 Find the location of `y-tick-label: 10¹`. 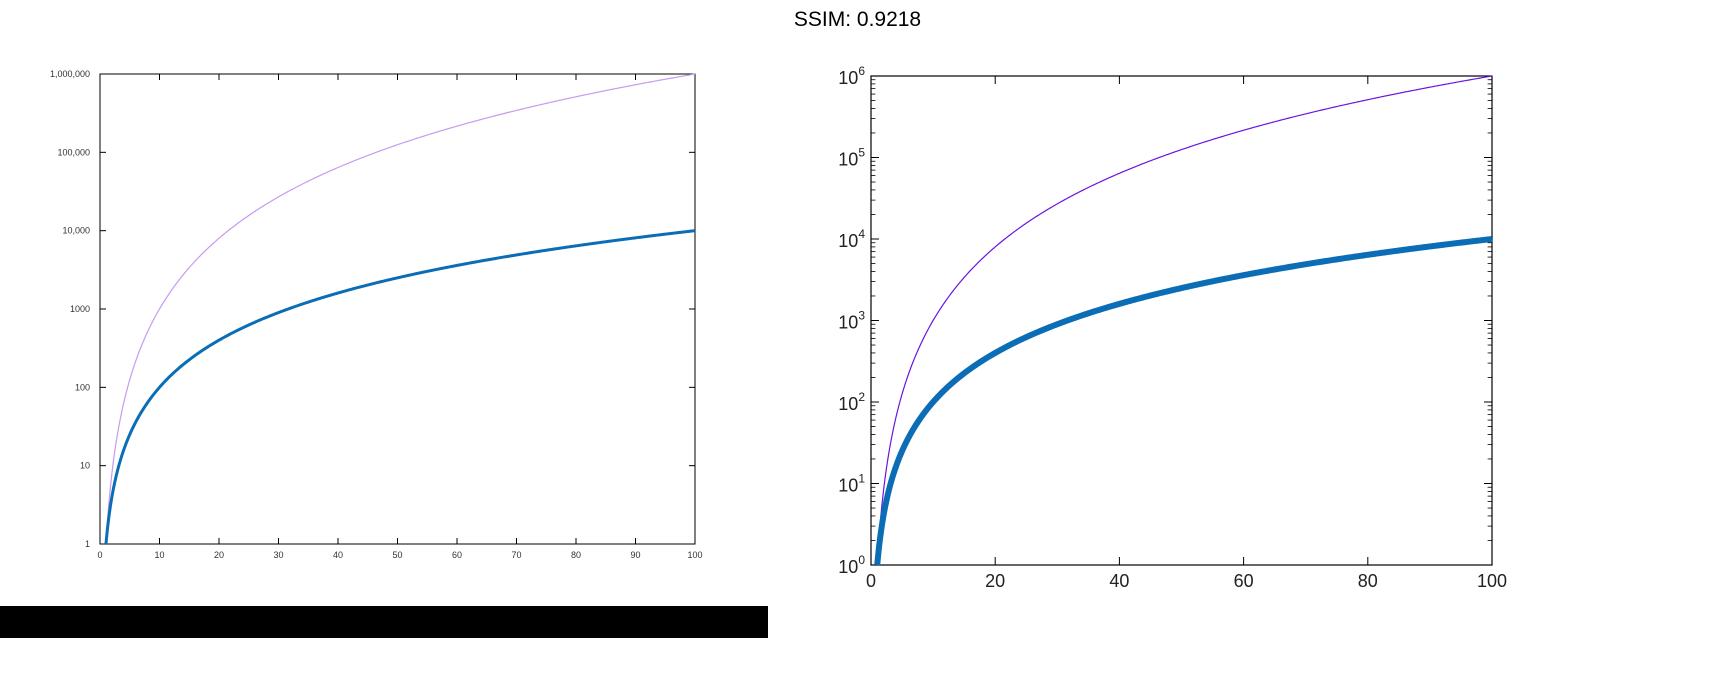

y-tick-label: 10¹ is located at coordinates (851, 484).